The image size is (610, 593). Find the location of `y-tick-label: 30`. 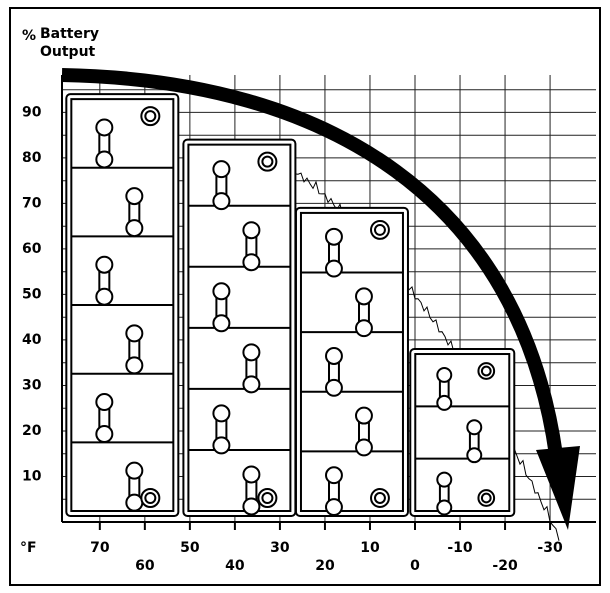

y-tick-label: 30 is located at coordinates (32, 385).